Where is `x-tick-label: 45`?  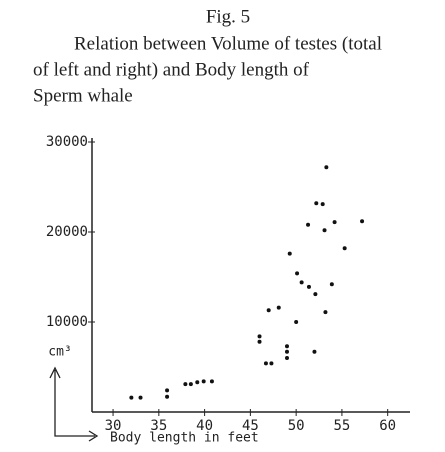 x-tick-label: 45 is located at coordinates (250, 426).